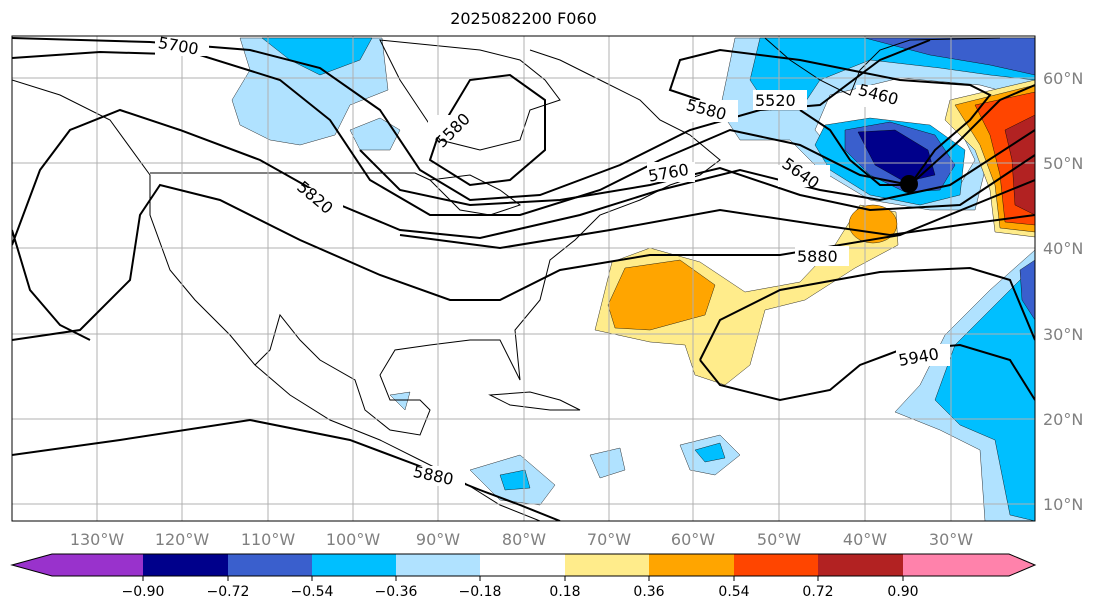 This screenshot has width=1105, height=615. I want to click on colorbar-tick-label: 0.72, so click(817, 592).